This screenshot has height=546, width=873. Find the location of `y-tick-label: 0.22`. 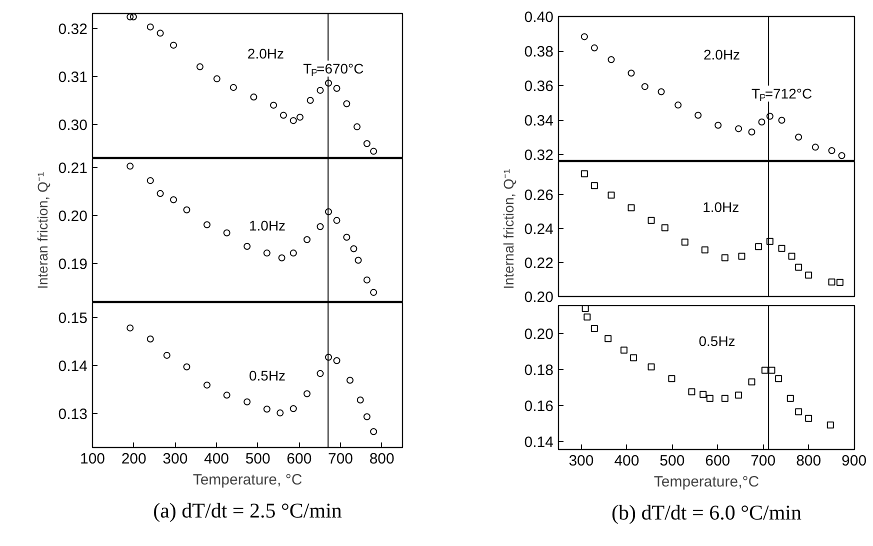

y-tick-label: 0.22 is located at coordinates (539, 263).